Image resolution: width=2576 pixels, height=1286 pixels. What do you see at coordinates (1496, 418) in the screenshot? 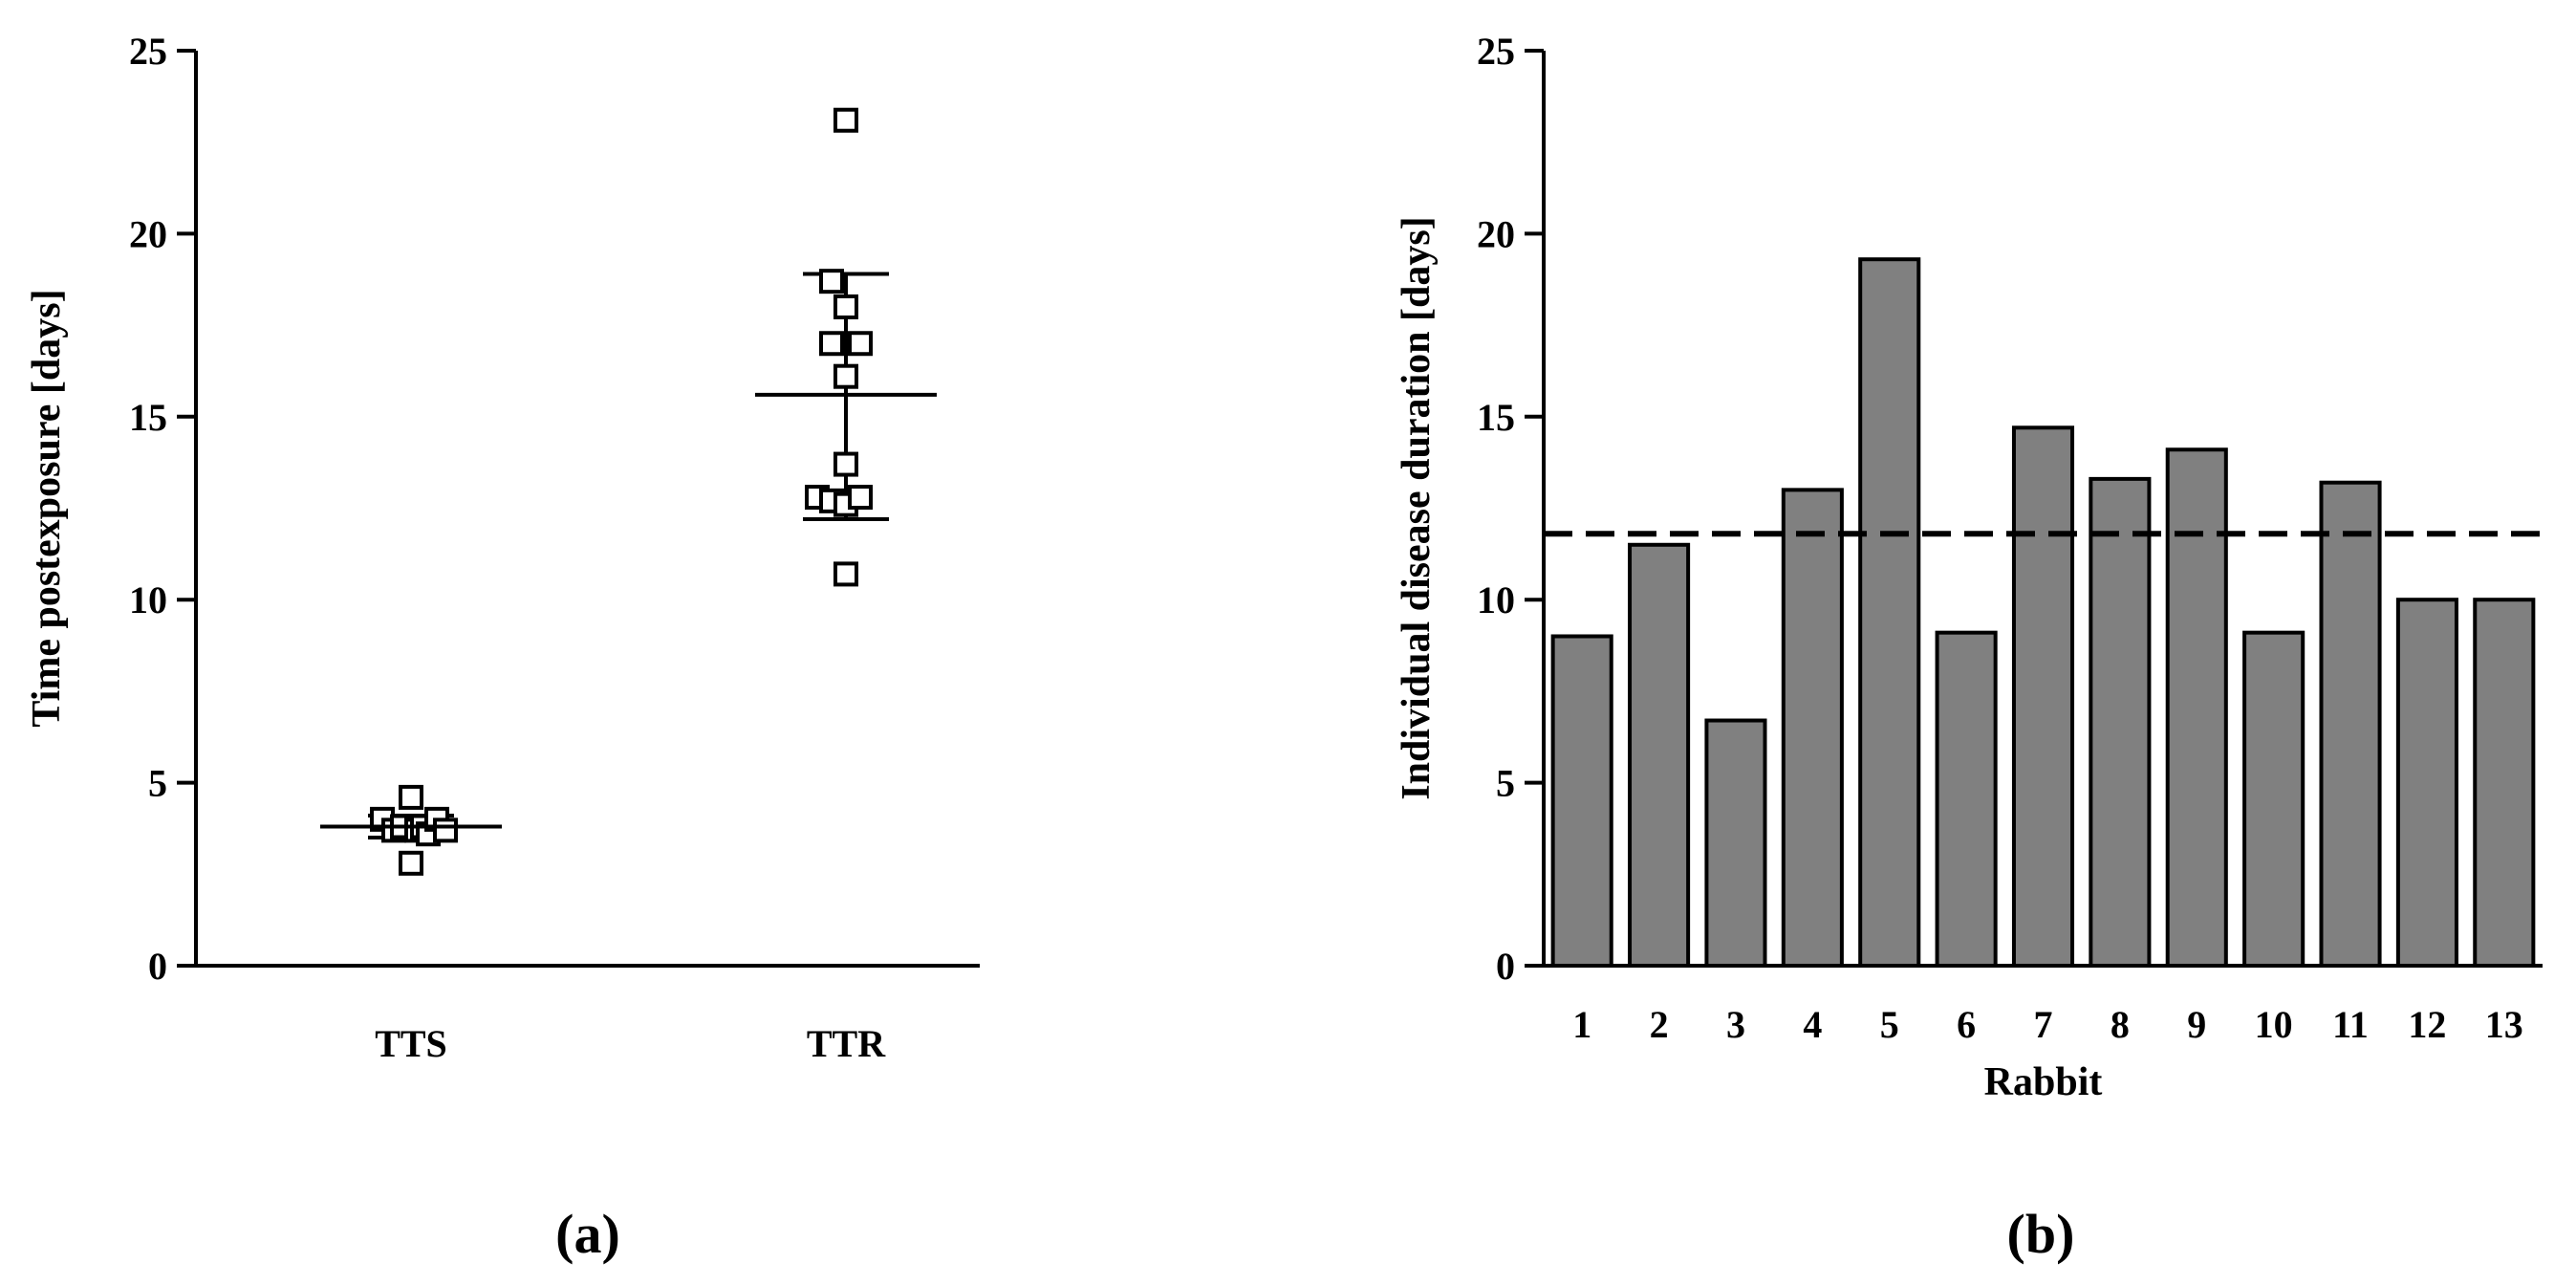
I see `panel-b-y-tick-label: 15` at bounding box center [1496, 418].